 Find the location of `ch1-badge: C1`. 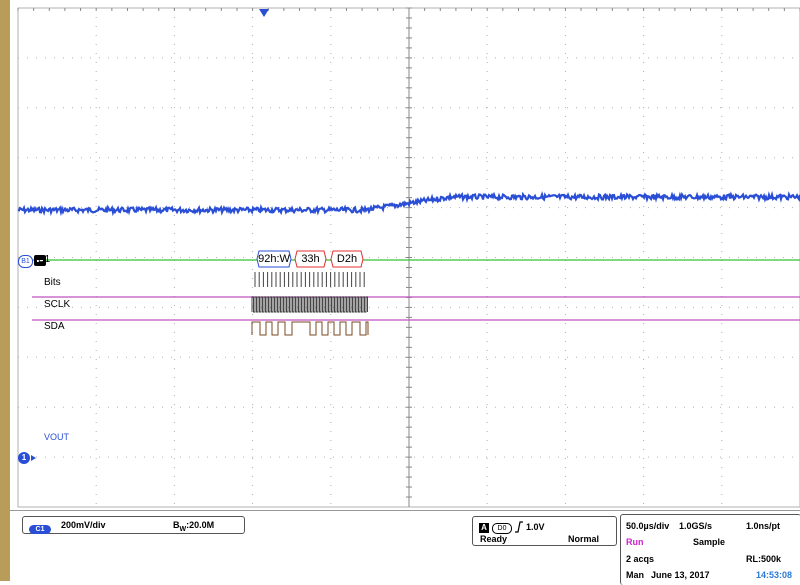

ch1-badge: C1 is located at coordinates (40, 529).